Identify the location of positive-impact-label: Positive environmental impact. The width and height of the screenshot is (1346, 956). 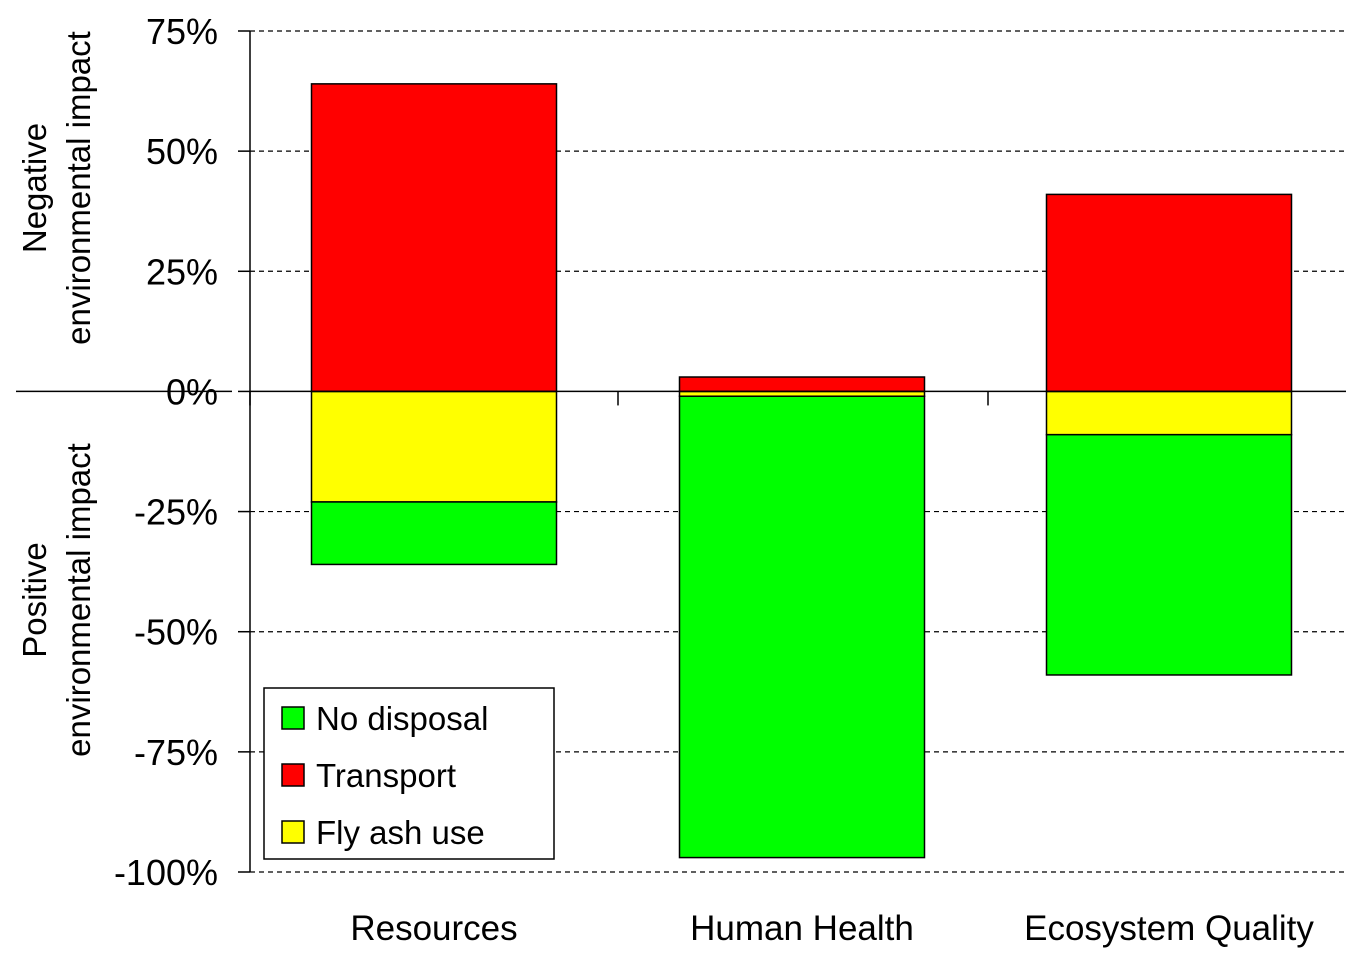
(56, 600).